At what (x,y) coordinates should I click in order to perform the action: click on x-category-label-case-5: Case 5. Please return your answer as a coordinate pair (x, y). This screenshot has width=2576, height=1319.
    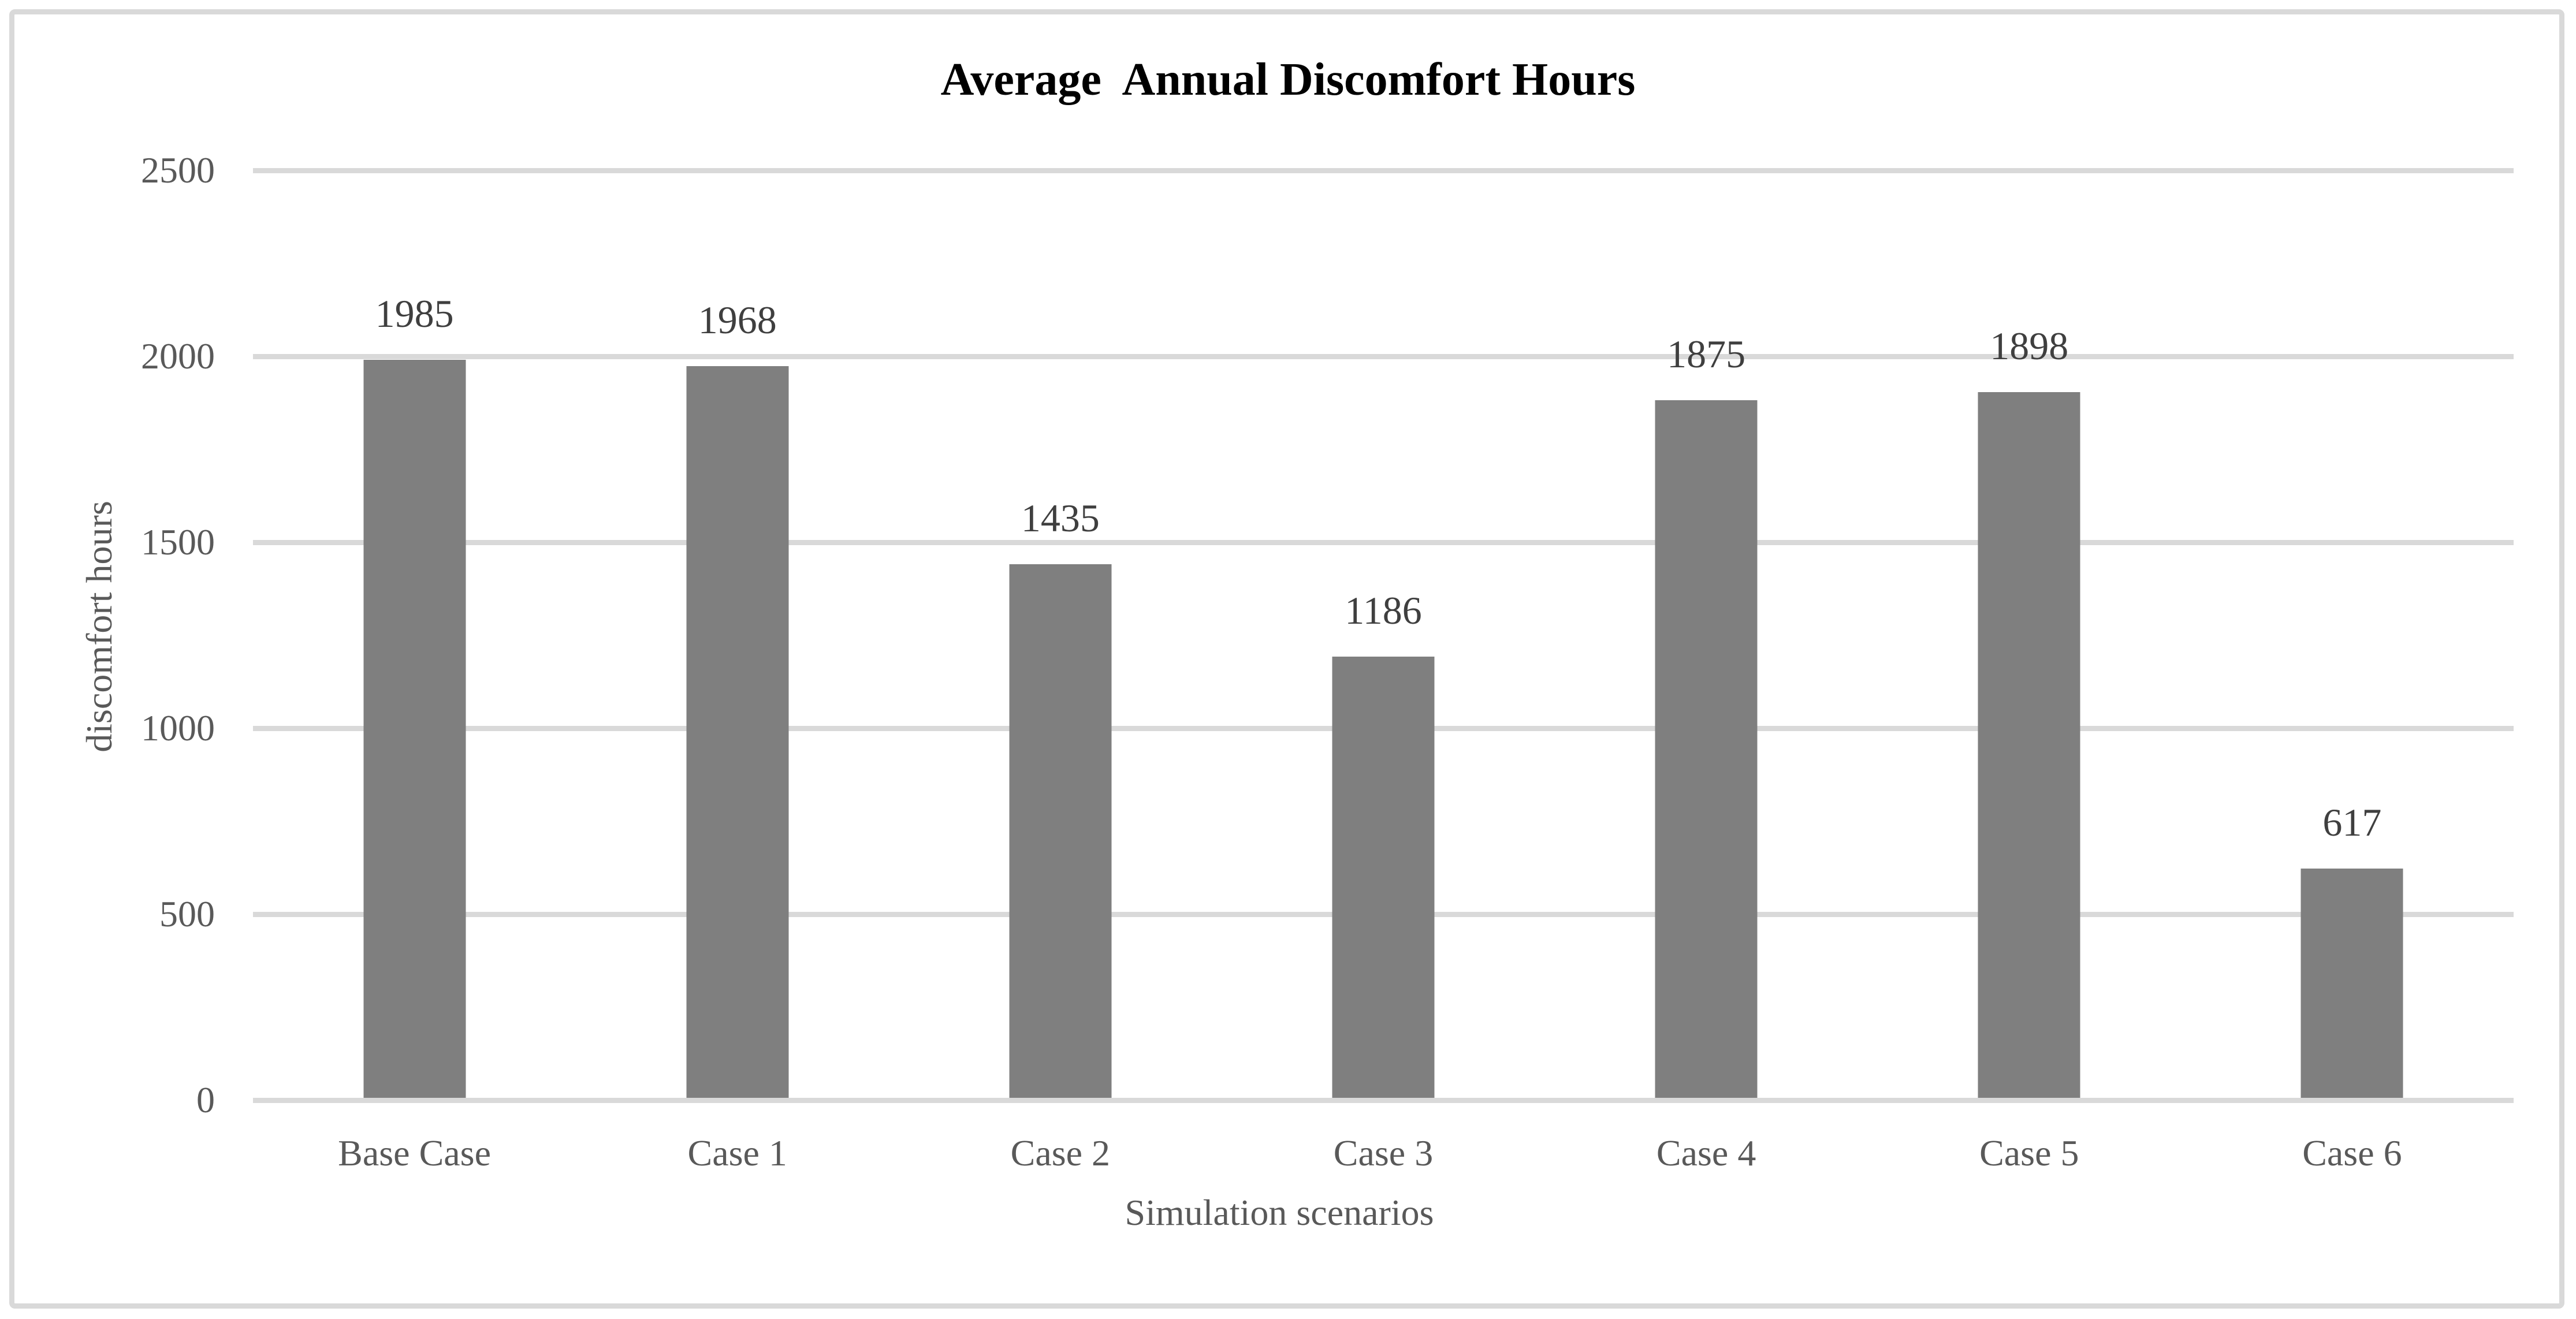
    Looking at the image, I should click on (2029, 1152).